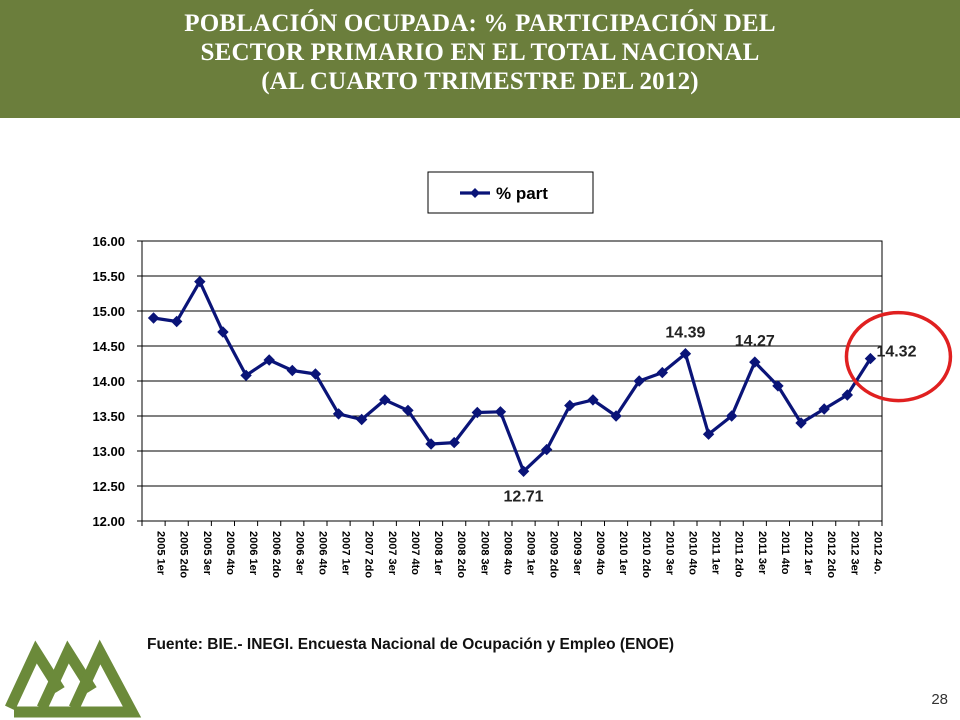 The width and height of the screenshot is (960, 720). What do you see at coordinates (522, 193) in the screenshot?
I see `legend-label: % part` at bounding box center [522, 193].